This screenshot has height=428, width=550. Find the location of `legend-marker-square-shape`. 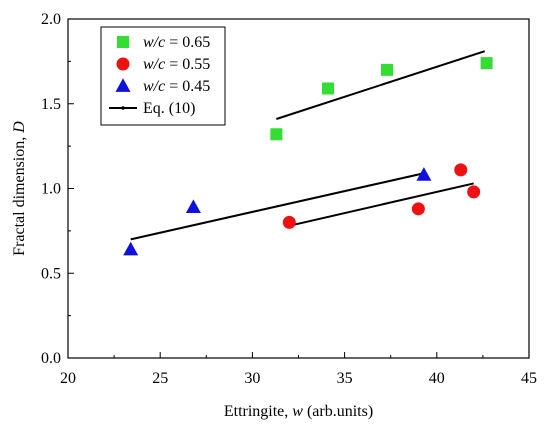

legend-marker-square-shape is located at coordinates (123, 42).